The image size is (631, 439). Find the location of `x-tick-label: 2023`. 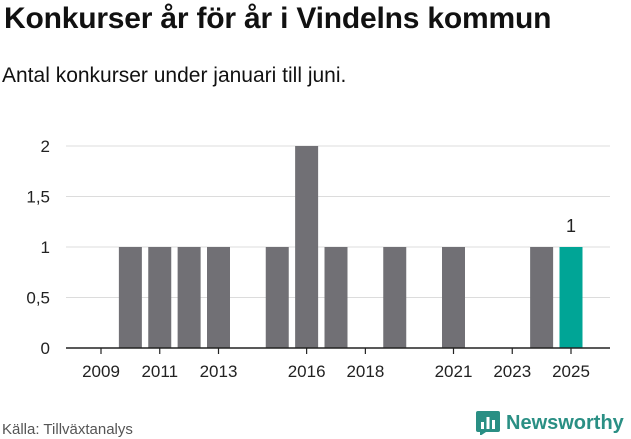

x-tick-label: 2023 is located at coordinates (512, 371).